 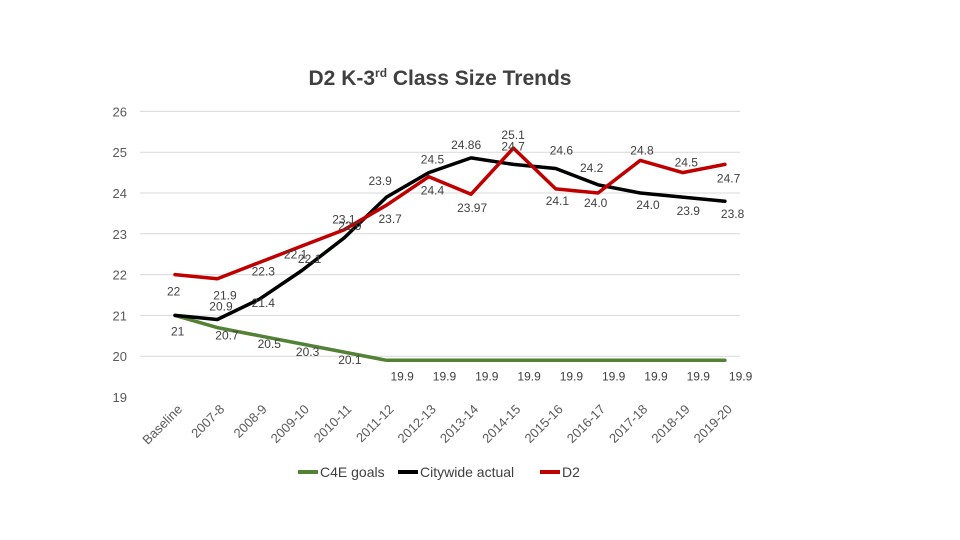 I want to click on x-tick-label: 2012-13, so click(x=417, y=424).